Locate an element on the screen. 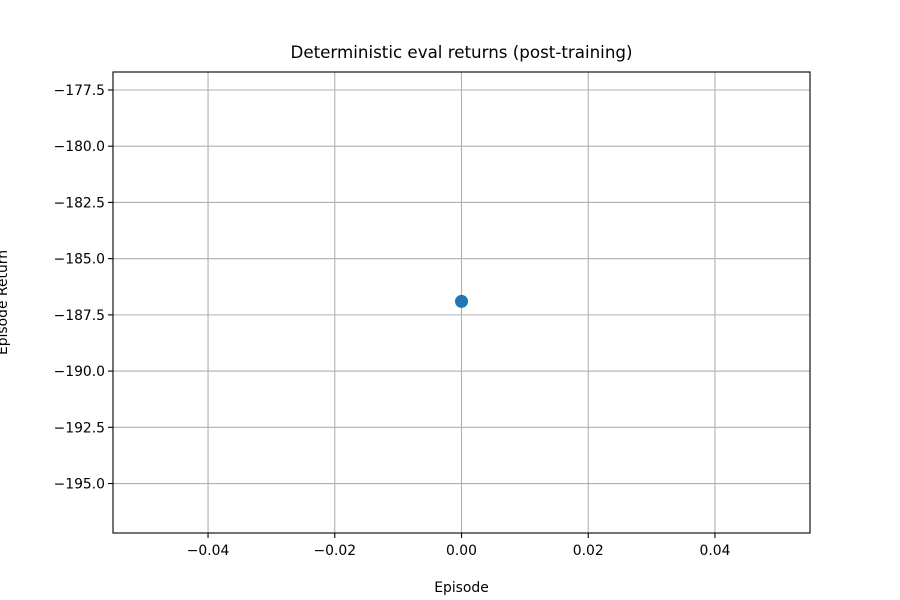 The image size is (900, 600). y-tick-label: −185.0 is located at coordinates (79, 260).